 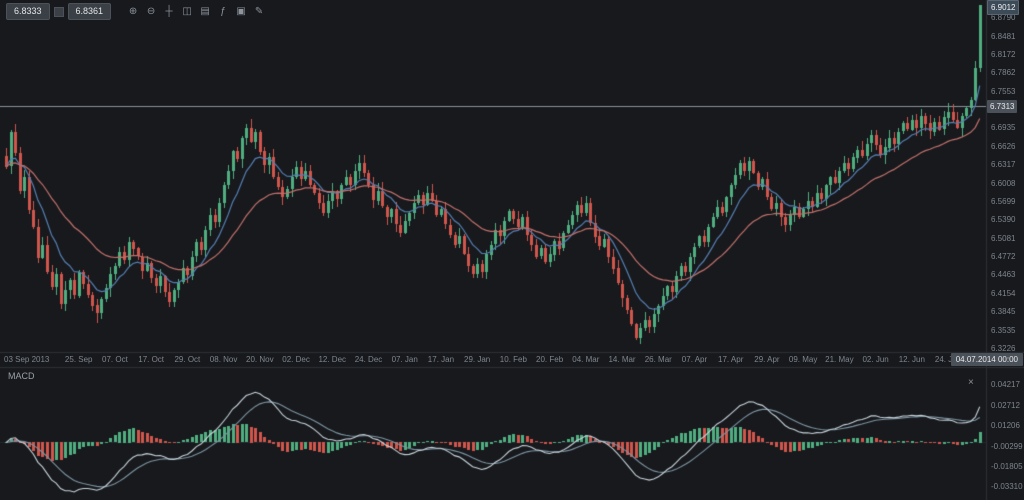 What do you see at coordinates (151, 359) in the screenshot?
I see `time-tick: 17. Oct` at bounding box center [151, 359].